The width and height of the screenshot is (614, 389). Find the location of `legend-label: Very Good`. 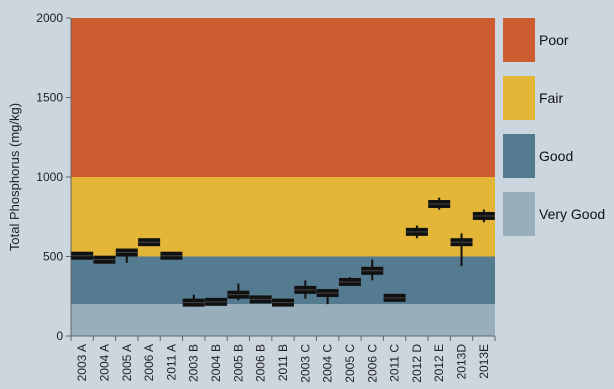

legend-label: Very Good is located at coordinates (572, 214).